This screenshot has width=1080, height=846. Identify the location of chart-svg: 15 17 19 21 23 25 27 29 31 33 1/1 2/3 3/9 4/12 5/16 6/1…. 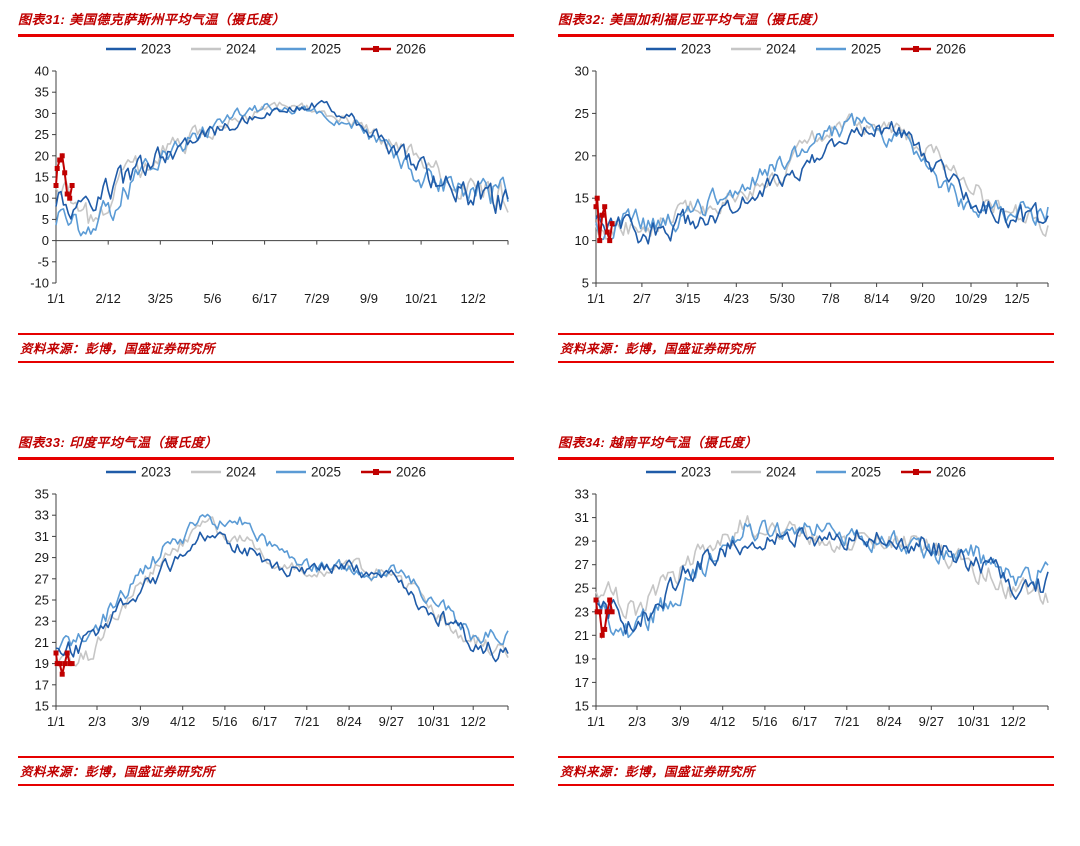
(812, 597).